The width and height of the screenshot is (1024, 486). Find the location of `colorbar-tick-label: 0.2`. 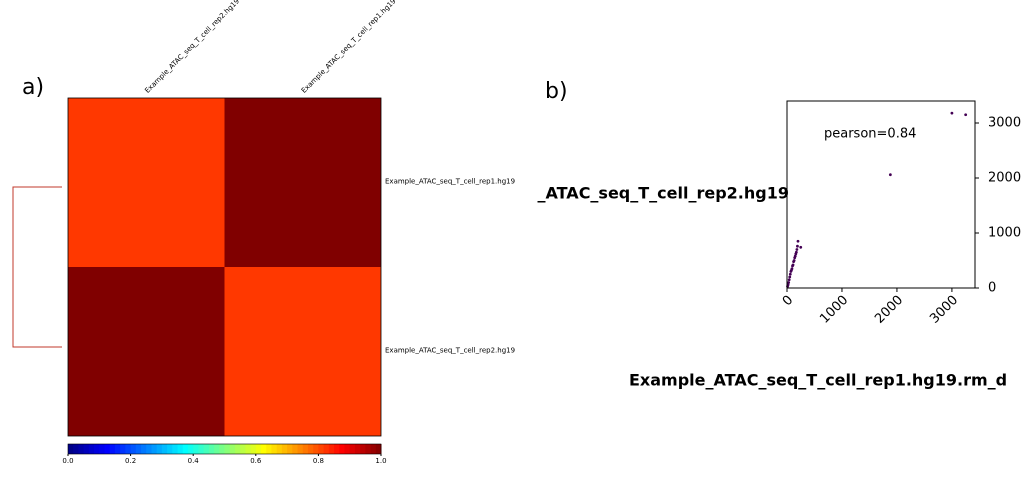

colorbar-tick-label: 0.2 is located at coordinates (130, 461).